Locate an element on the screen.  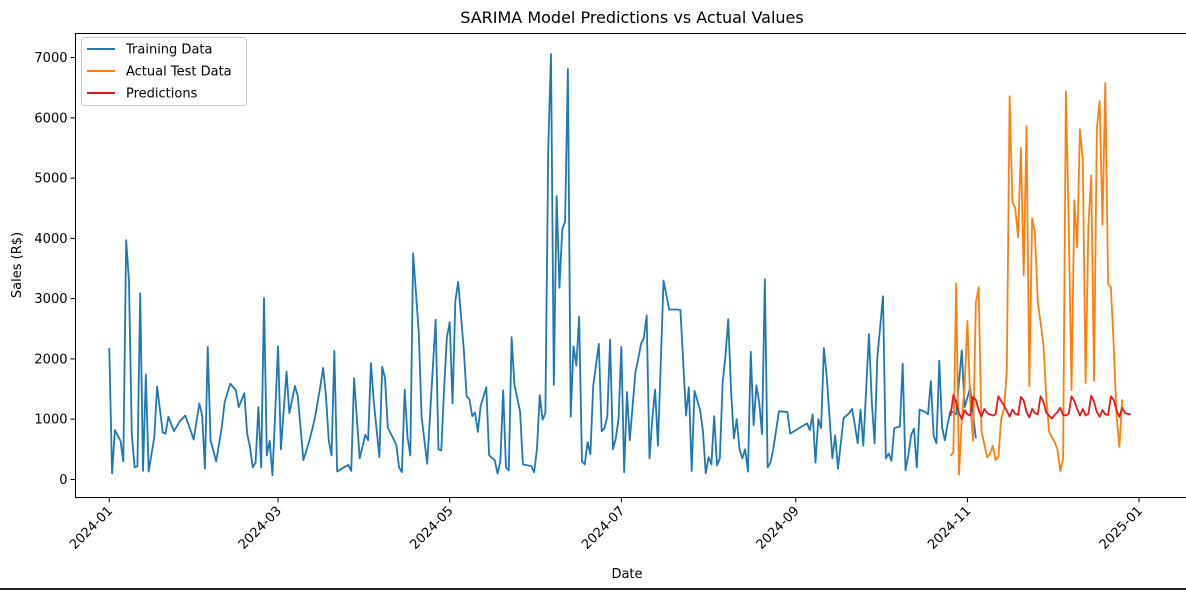
y-tick-label: 2000 is located at coordinates (50, 359).